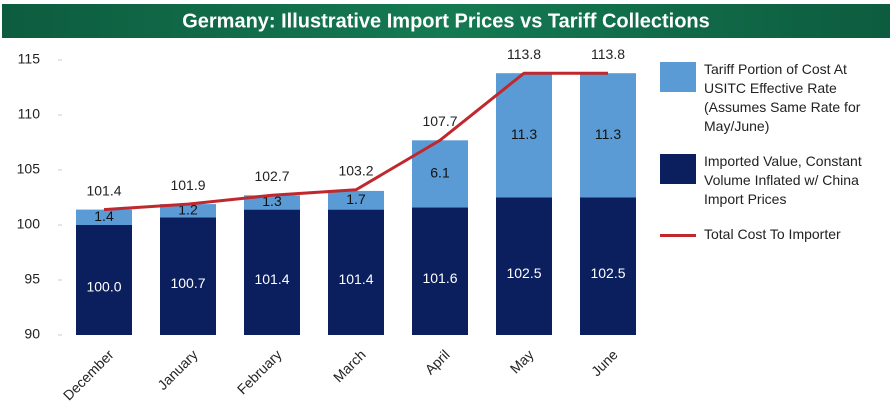 This screenshot has width=896, height=419. Describe the element at coordinates (29, 114) in the screenshot. I see `y-tick-label: 110` at that location.